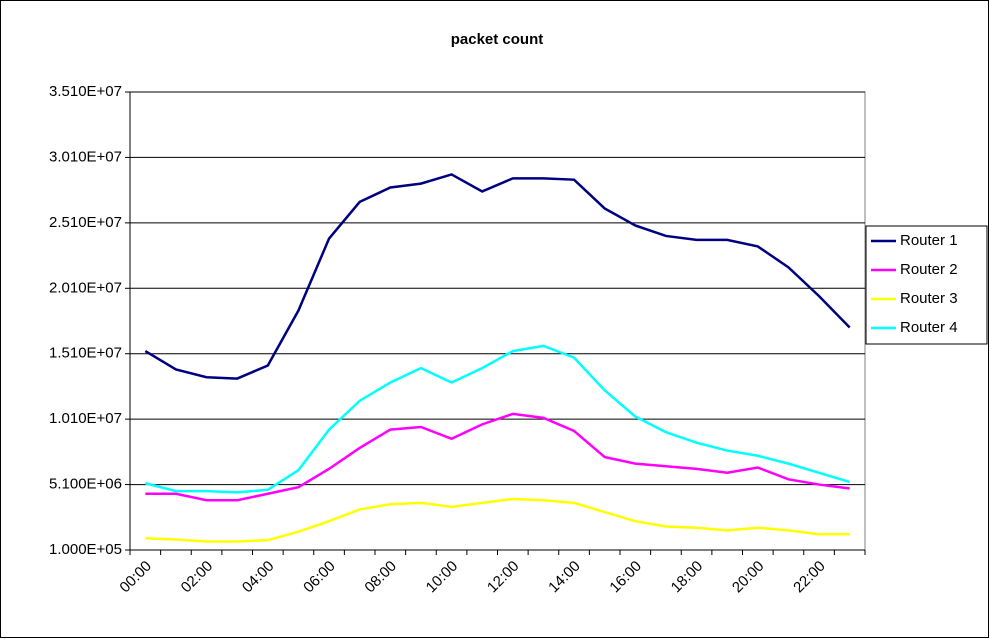 The height and width of the screenshot is (639, 990). What do you see at coordinates (929, 327) in the screenshot?
I see `legend-label: Router 4` at bounding box center [929, 327].